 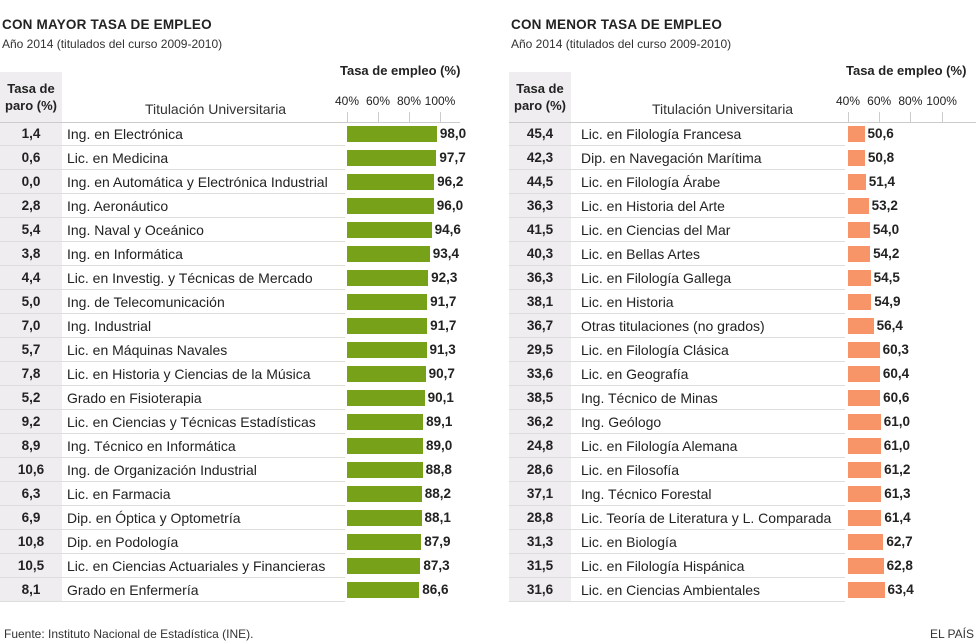 What do you see at coordinates (540, 469) in the screenshot?
I see `paro-value: 28,6` at bounding box center [540, 469].